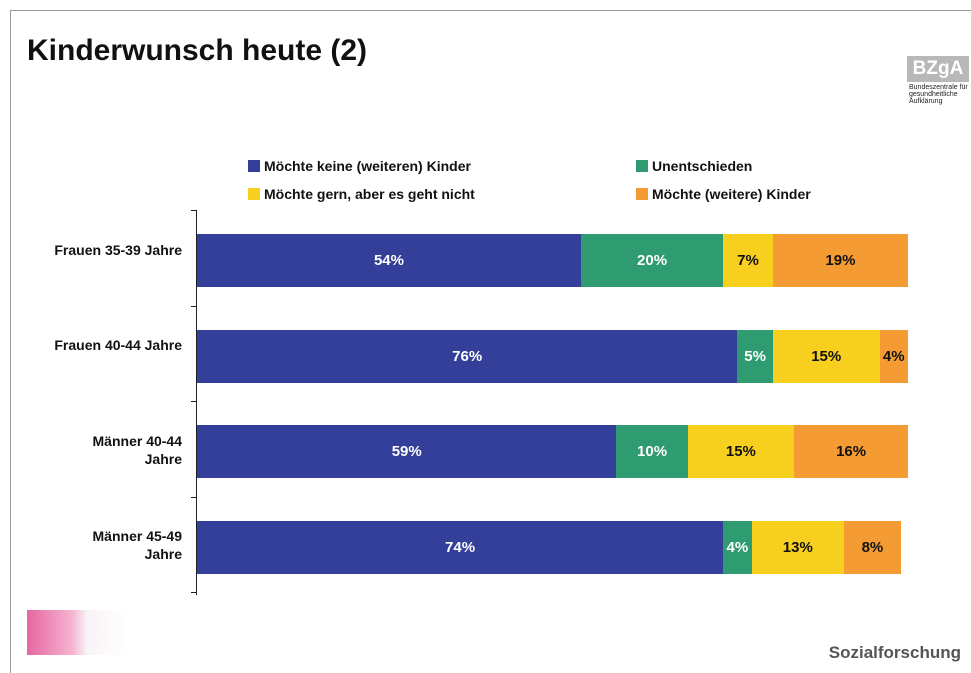  What do you see at coordinates (118, 249) in the screenshot?
I see `category-label: Frauen 35-39 Jahre` at bounding box center [118, 249].